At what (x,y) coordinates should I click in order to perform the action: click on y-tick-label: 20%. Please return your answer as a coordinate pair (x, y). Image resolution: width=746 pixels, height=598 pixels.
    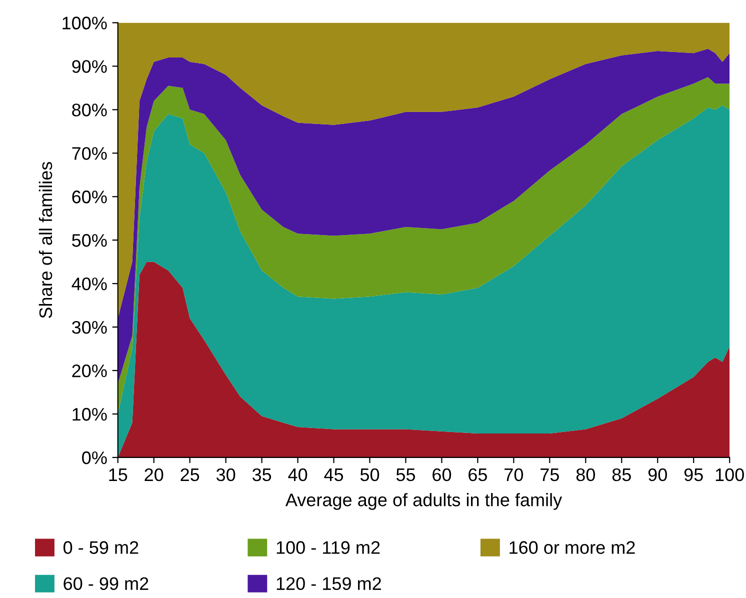
    Looking at the image, I should click on (89, 371).